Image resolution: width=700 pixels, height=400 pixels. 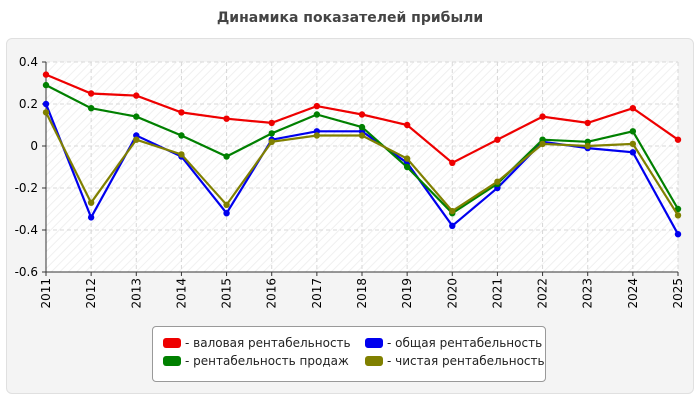 What do you see at coordinates (678, 293) in the screenshot?
I see `x-tick-label: 2025` at bounding box center [678, 293].